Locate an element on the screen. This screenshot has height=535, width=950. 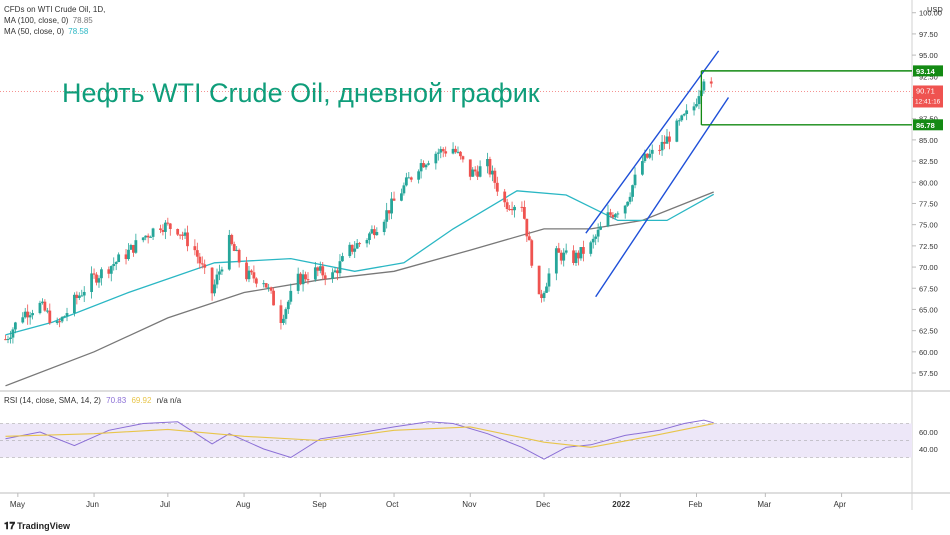
low-level-label-bg is located at coordinates (928, 125).